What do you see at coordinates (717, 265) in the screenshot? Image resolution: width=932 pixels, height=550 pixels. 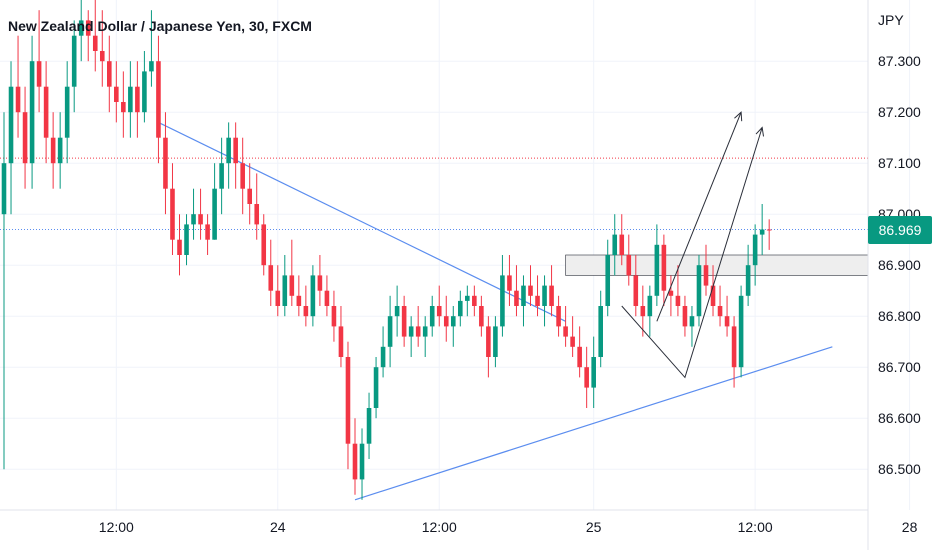 I see `support-zone` at bounding box center [717, 265].